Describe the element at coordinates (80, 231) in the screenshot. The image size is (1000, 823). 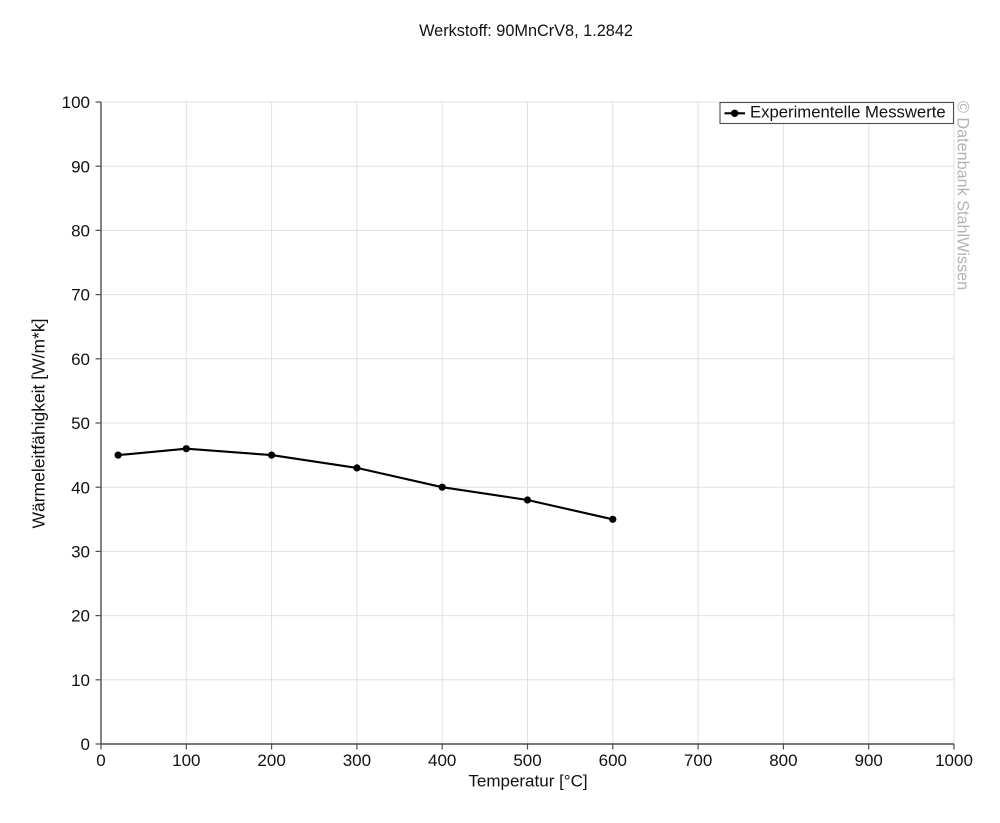
I see `svg-text: 80` at that location.